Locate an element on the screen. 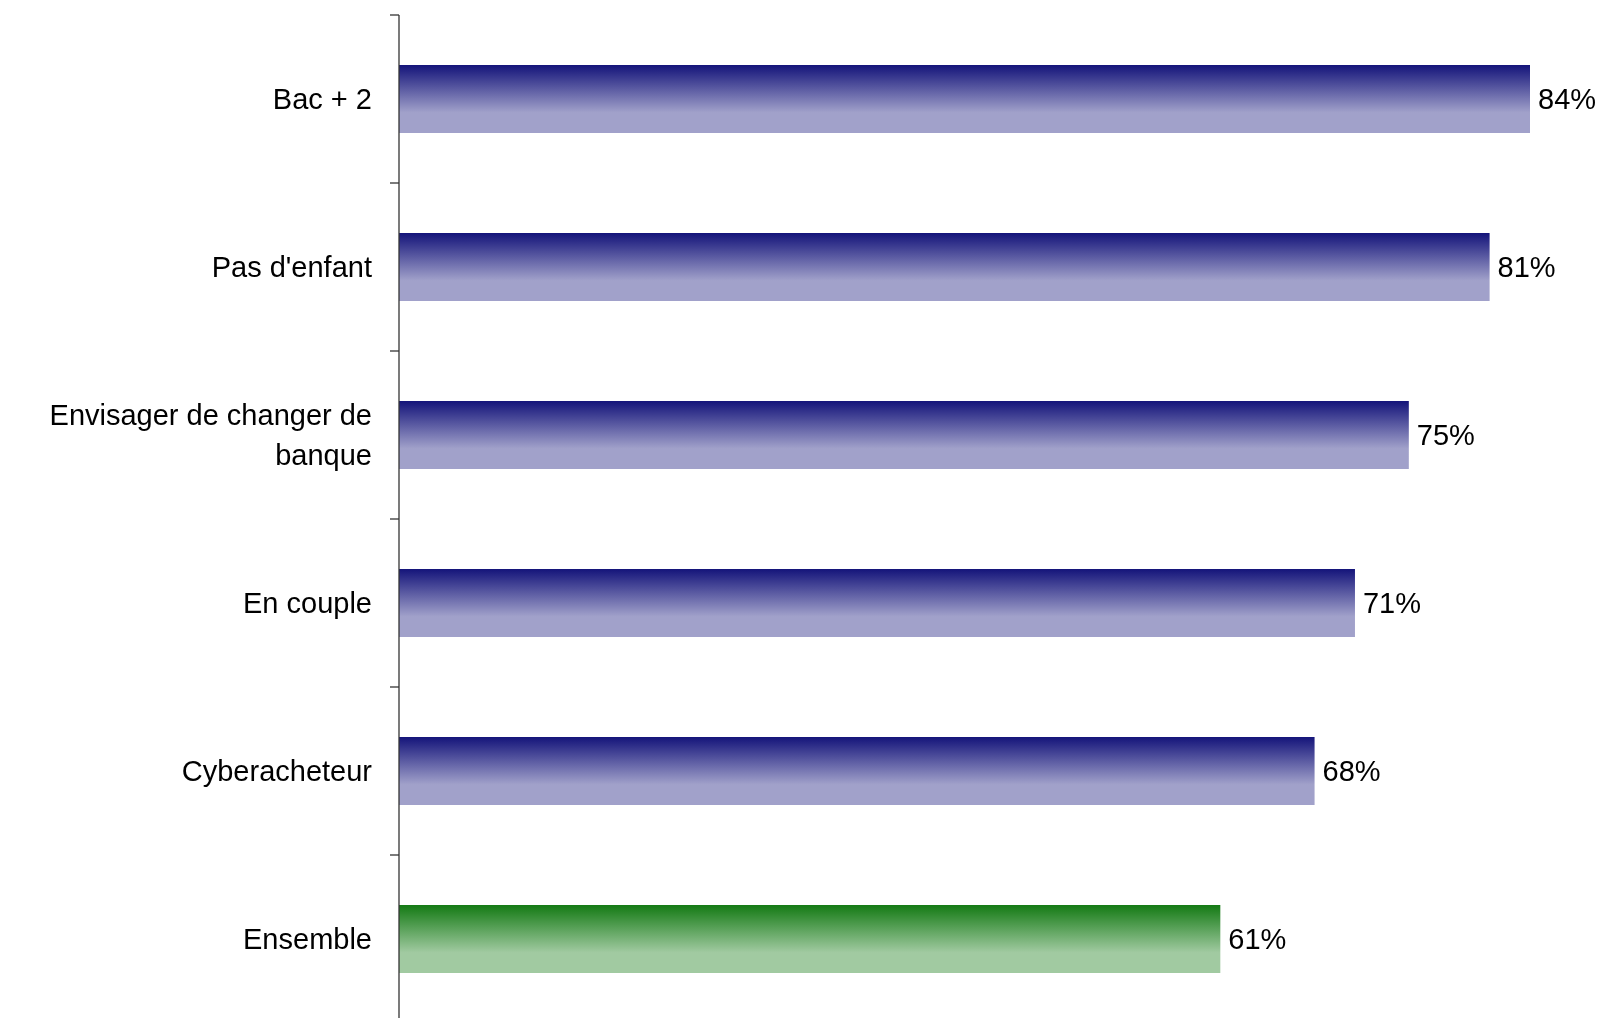  y-tick-label: Envisager de changer de banque is located at coordinates (210, 435).